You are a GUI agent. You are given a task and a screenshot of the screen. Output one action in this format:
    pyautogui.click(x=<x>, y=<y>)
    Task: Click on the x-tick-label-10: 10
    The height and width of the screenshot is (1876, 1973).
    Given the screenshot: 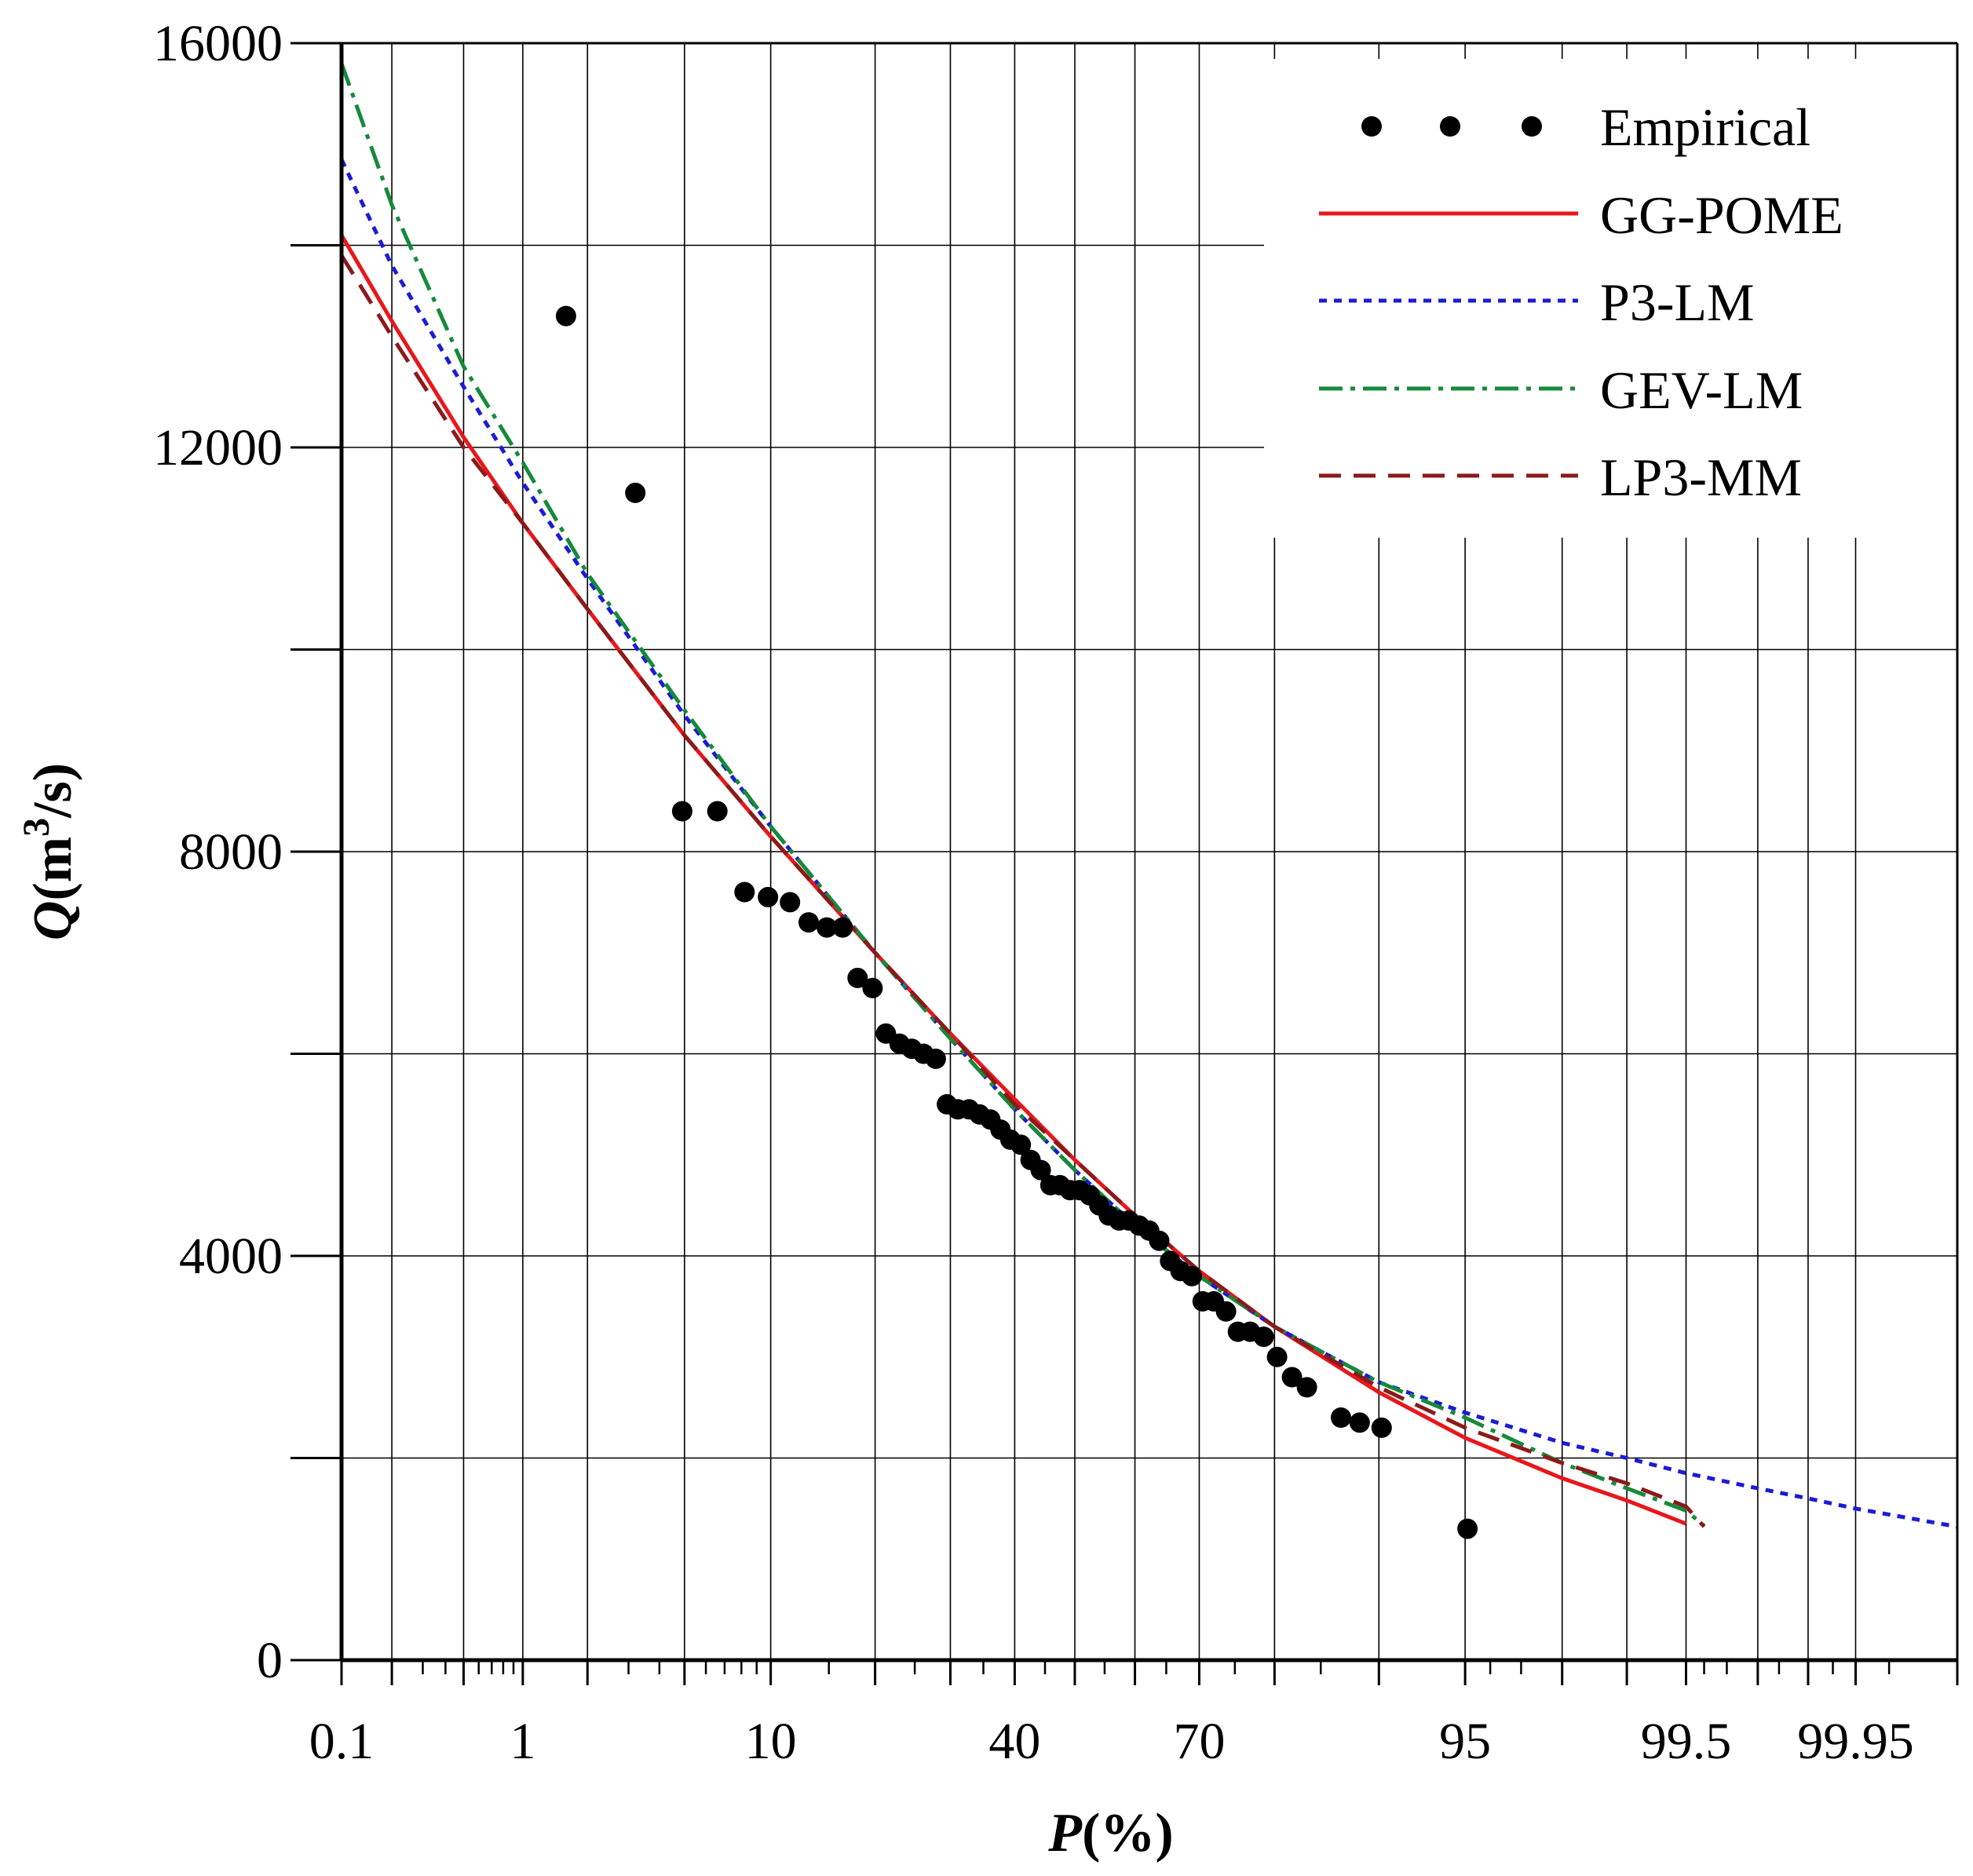 What is the action you would take?
    pyautogui.click(x=771, y=1742)
    